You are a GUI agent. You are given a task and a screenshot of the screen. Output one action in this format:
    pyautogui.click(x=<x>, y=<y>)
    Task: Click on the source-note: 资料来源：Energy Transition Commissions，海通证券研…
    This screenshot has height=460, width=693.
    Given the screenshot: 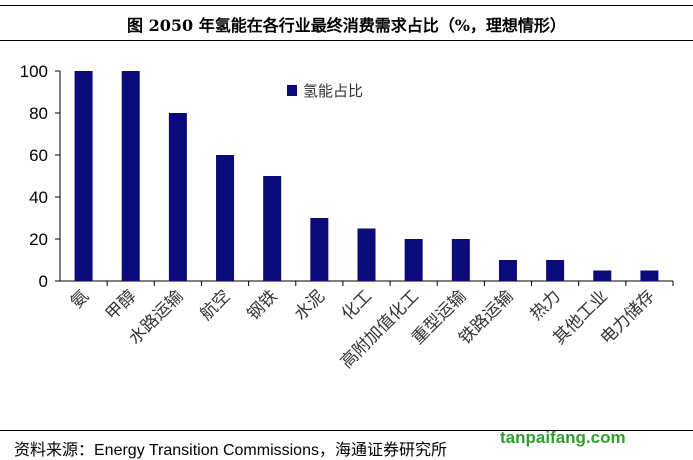 What is the action you would take?
    pyautogui.click(x=230, y=450)
    